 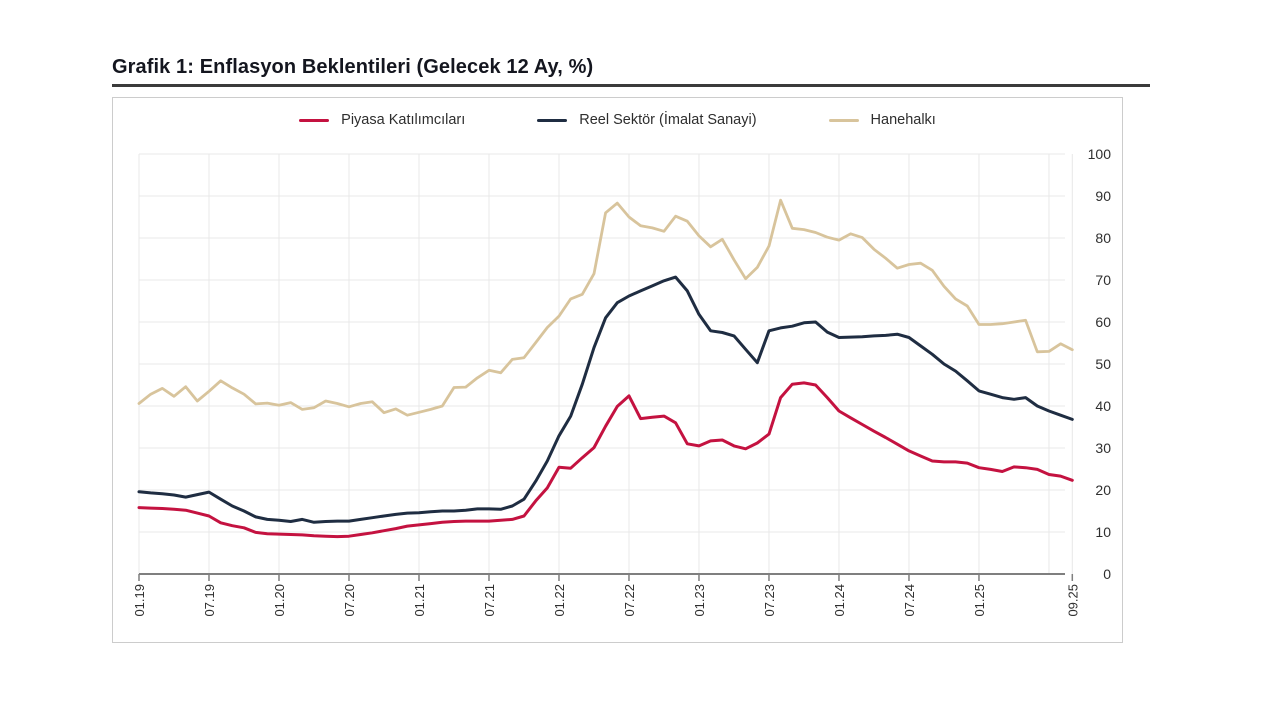 What do you see at coordinates (769, 600) in the screenshot?
I see `x-tick-label: 07.23` at bounding box center [769, 600].